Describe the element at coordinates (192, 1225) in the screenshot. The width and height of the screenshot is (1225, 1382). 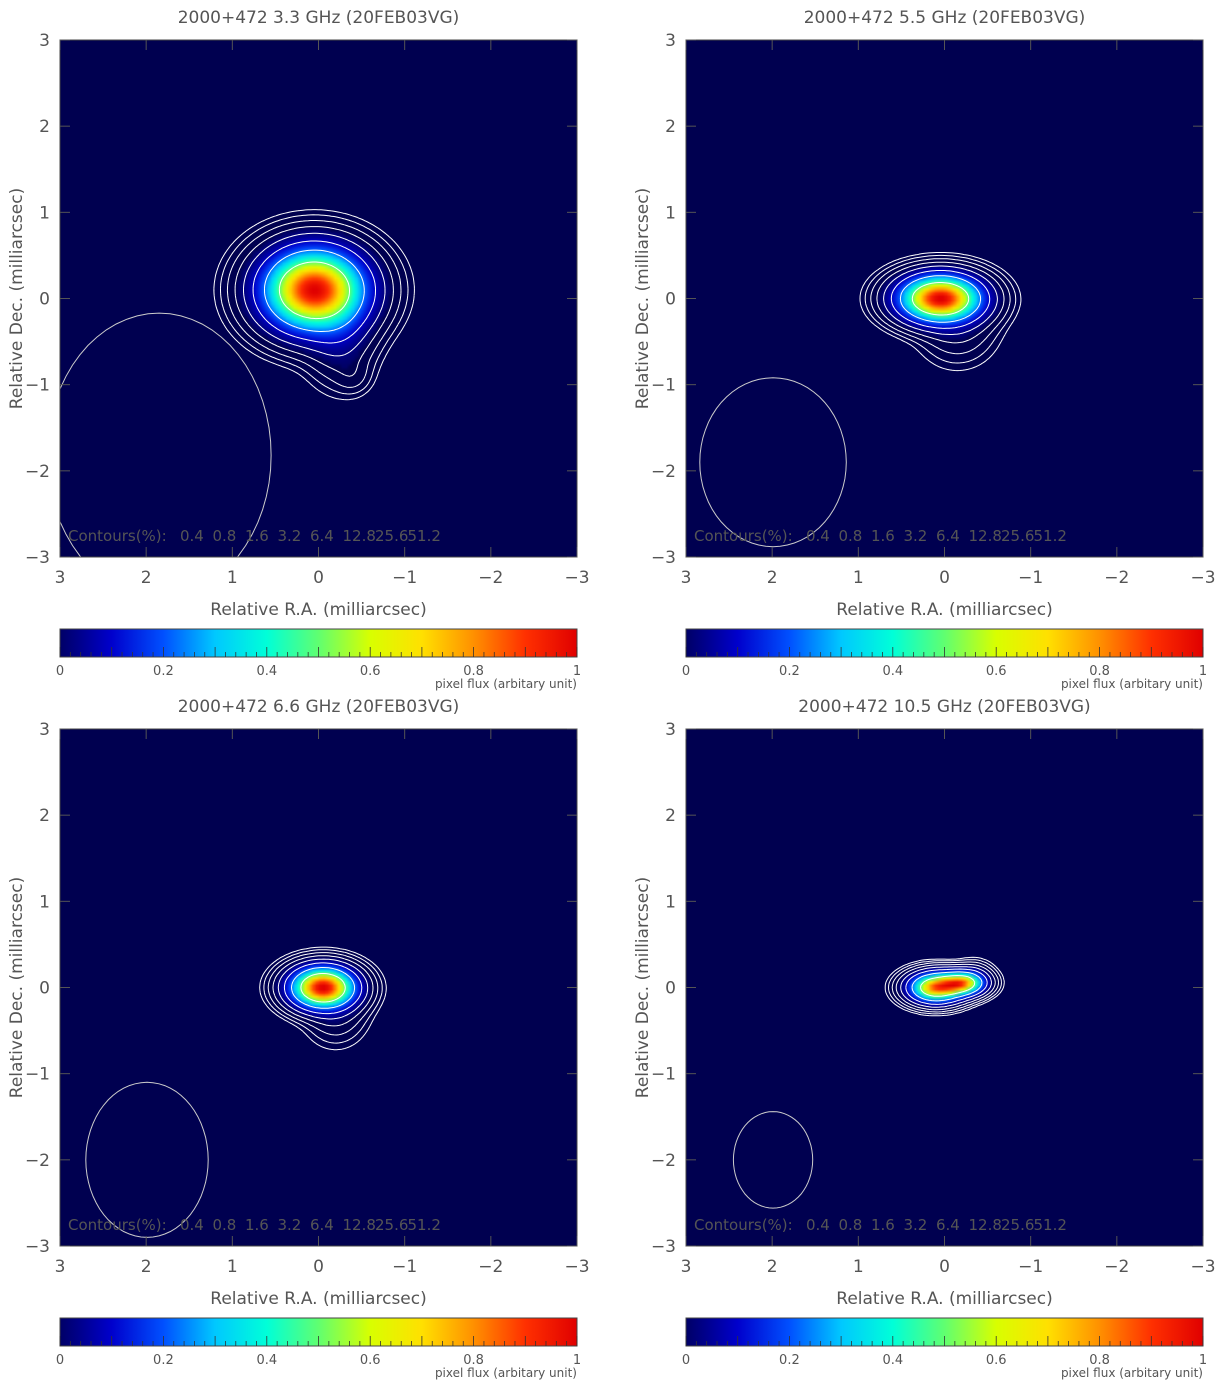
I see `contour-level-label: 0.4` at that location.